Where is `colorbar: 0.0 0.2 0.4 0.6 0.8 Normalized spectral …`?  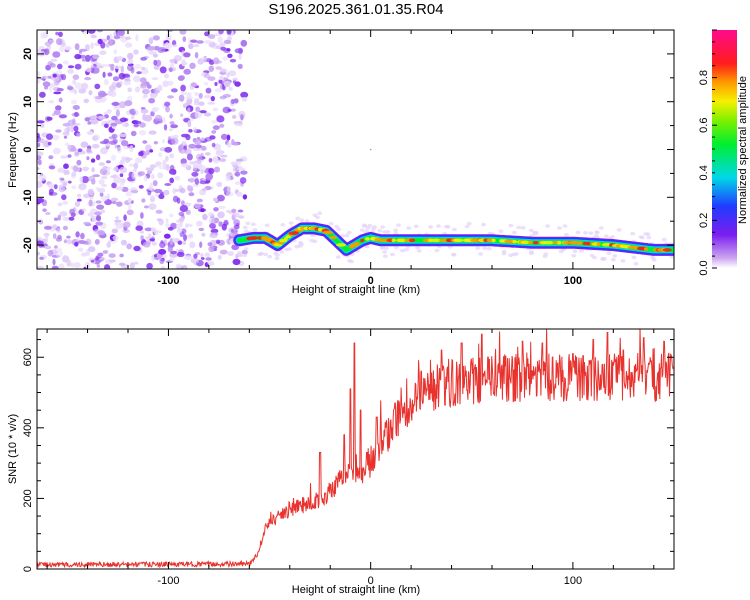
colorbar: 0.0 0.2 0.4 0.6 0.8 Normalized spectral … is located at coordinates (723, 152).